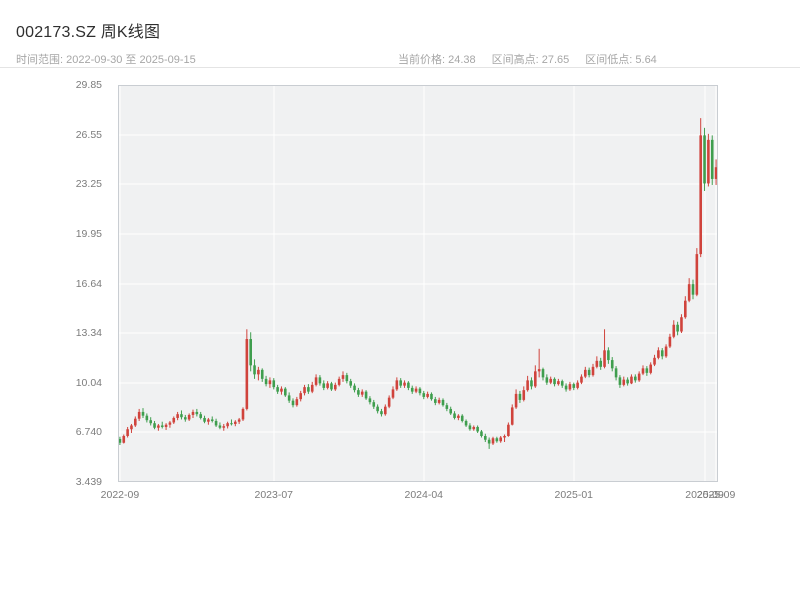  Describe the element at coordinates (88, 432) in the screenshot. I see `y-tick-label: 6.740` at that location.